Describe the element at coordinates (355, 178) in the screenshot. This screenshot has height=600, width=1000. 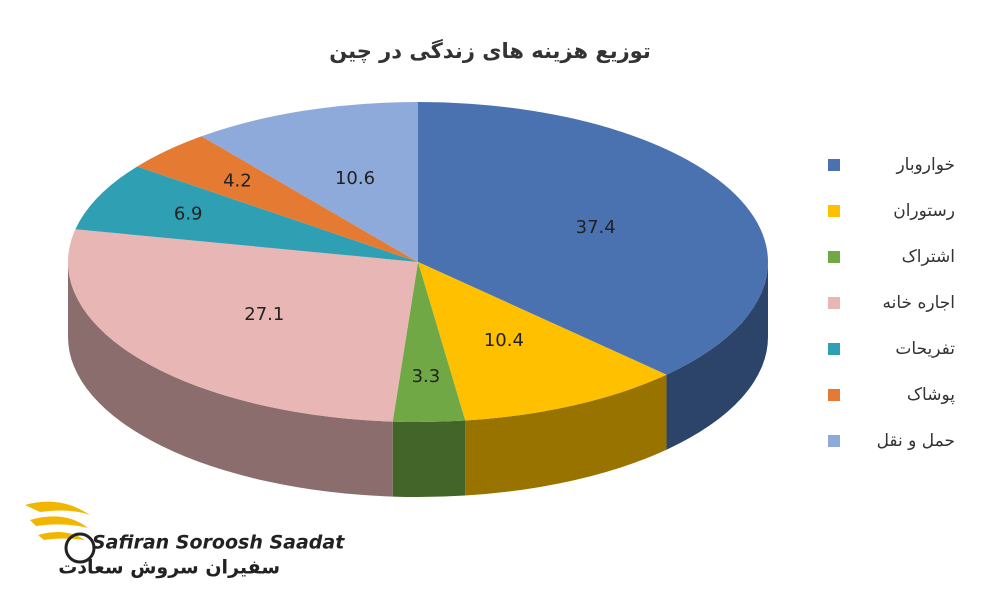
I see `data-label: 10.6` at that location.